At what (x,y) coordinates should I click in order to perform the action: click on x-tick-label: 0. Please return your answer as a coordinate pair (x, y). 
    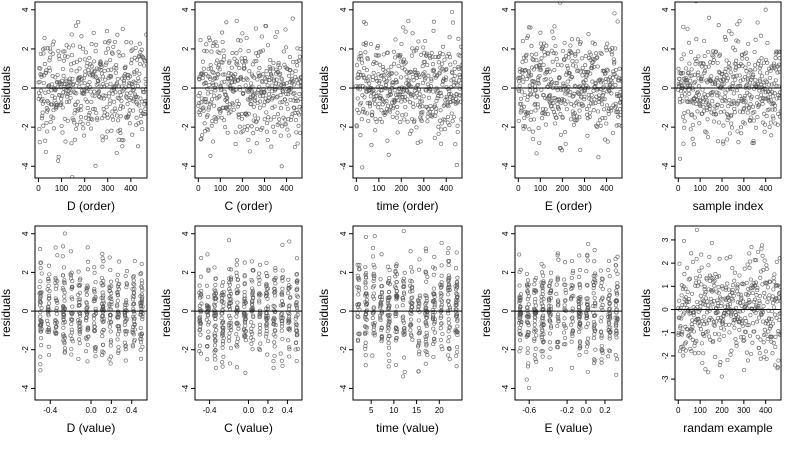
    Looking at the image, I should click on (356, 188).